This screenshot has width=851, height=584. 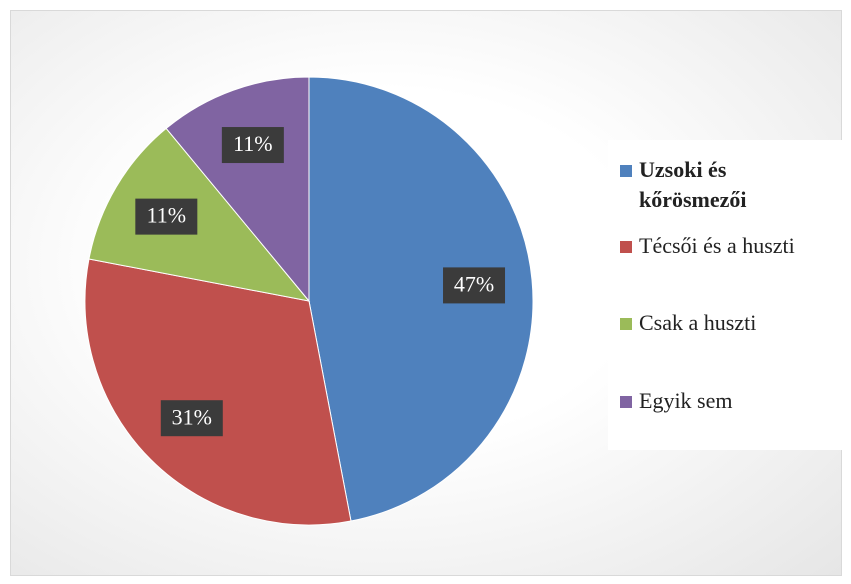 I want to click on legend-entry: Egyik sem, so click(x=729, y=401).